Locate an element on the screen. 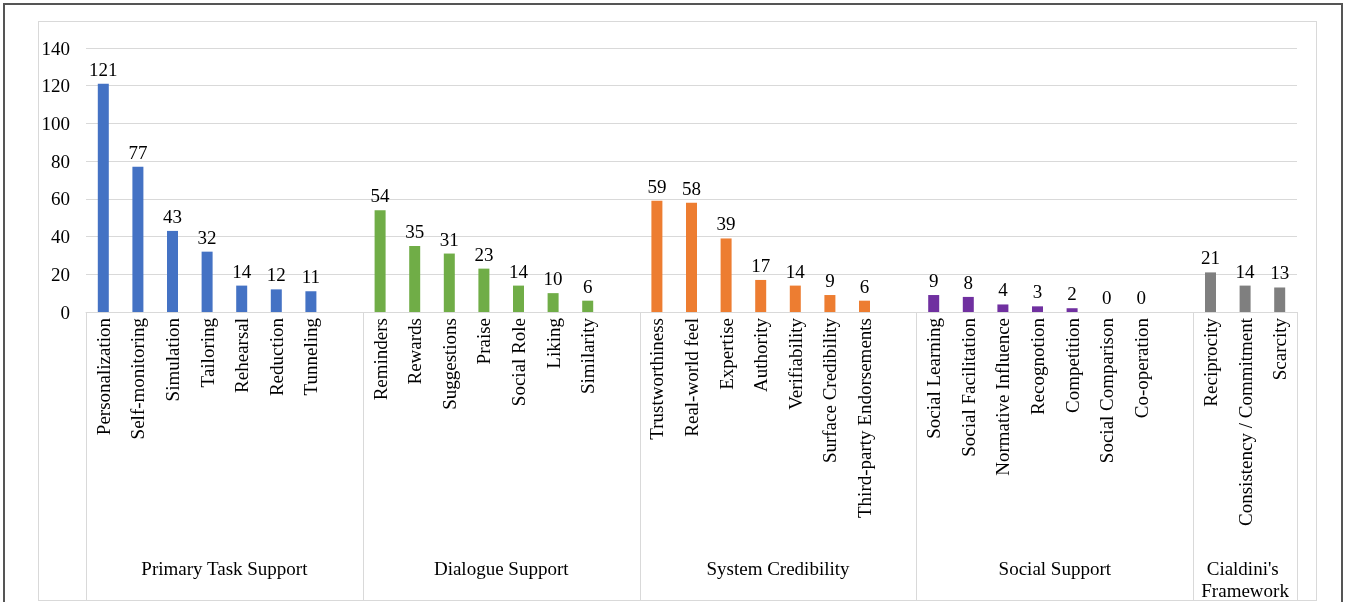 This screenshot has width=1352, height=602. y-tick-label: 60 is located at coordinates (60, 199).